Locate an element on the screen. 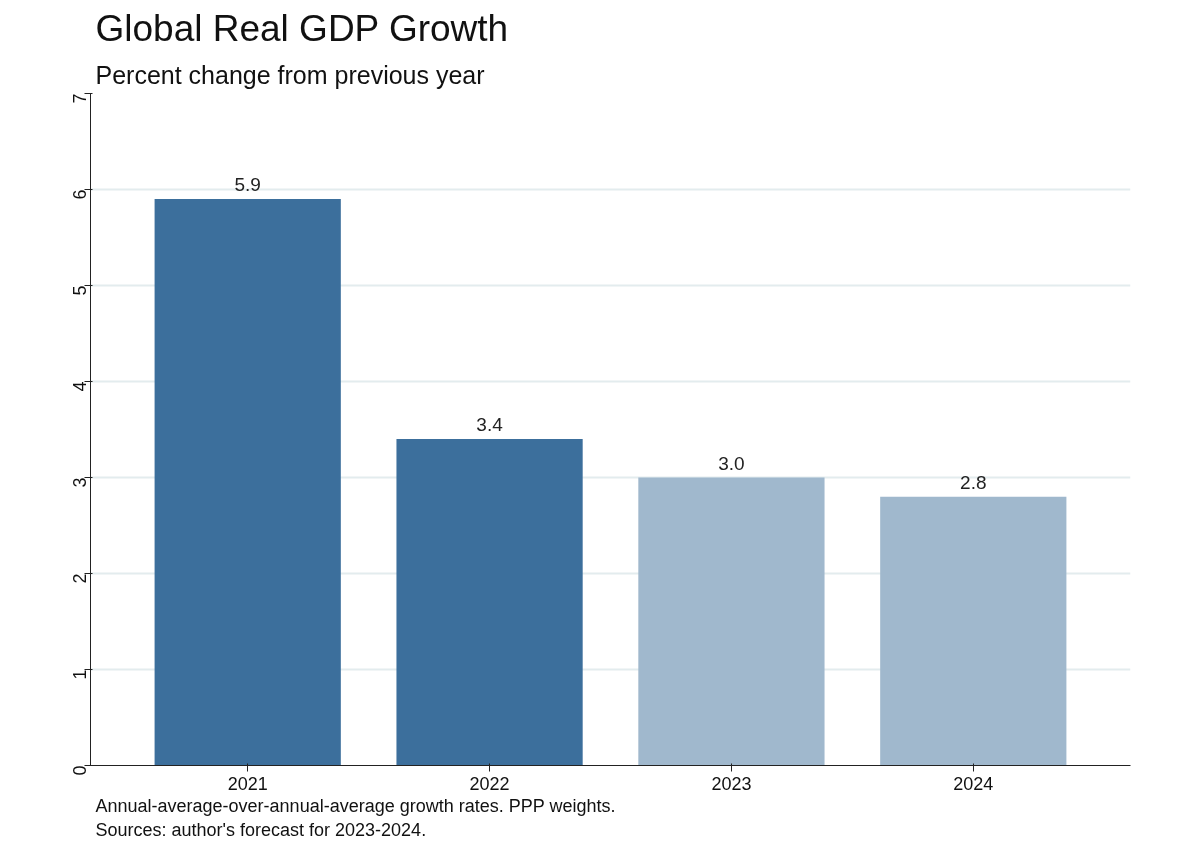 This screenshot has width=1194, height=868. y-tick-label: 7 is located at coordinates (80, 98).